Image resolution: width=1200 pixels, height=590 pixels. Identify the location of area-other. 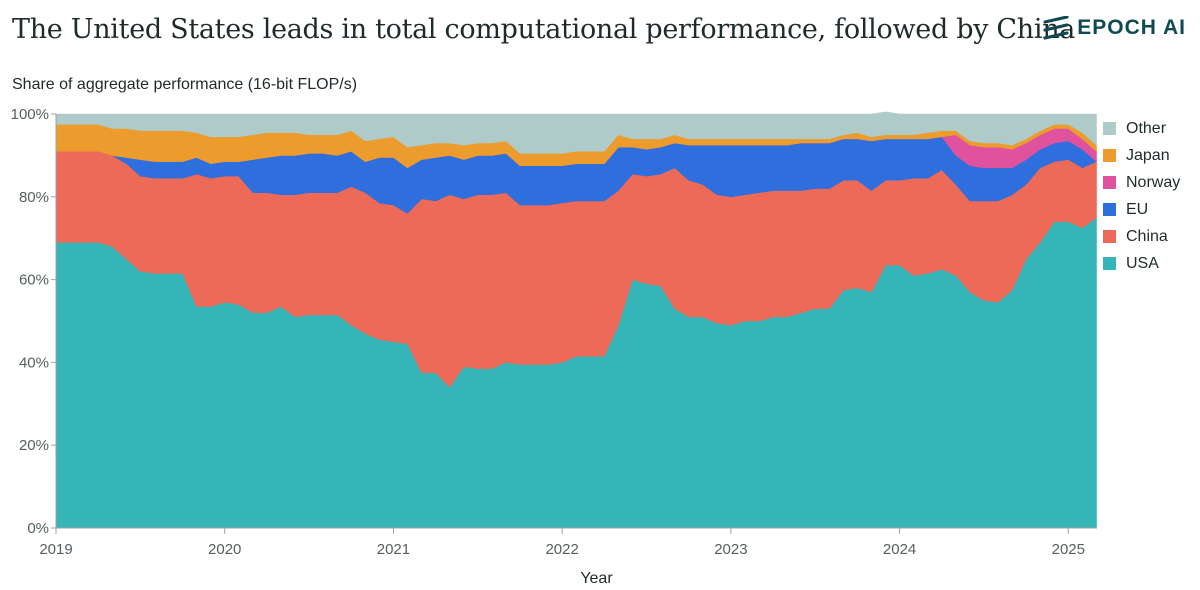
(576, 132).